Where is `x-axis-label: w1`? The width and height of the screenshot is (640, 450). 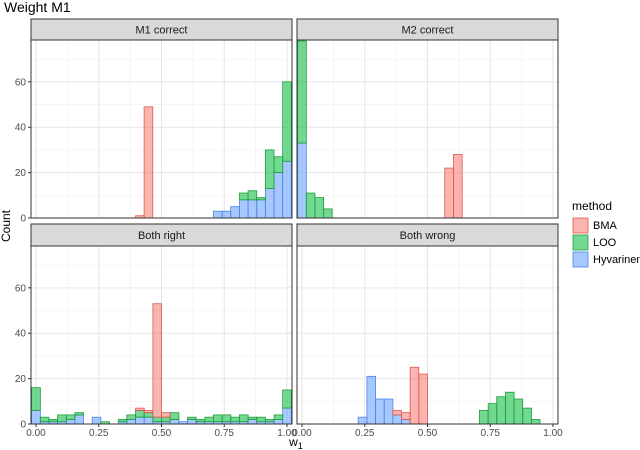
x-axis-label: w1 is located at coordinates (295, 442).